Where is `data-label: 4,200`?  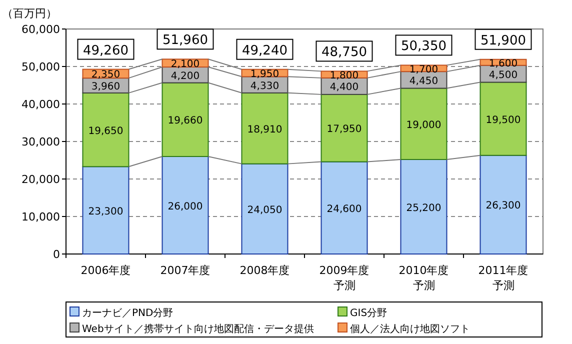 data-label: 4,200 is located at coordinates (185, 76).